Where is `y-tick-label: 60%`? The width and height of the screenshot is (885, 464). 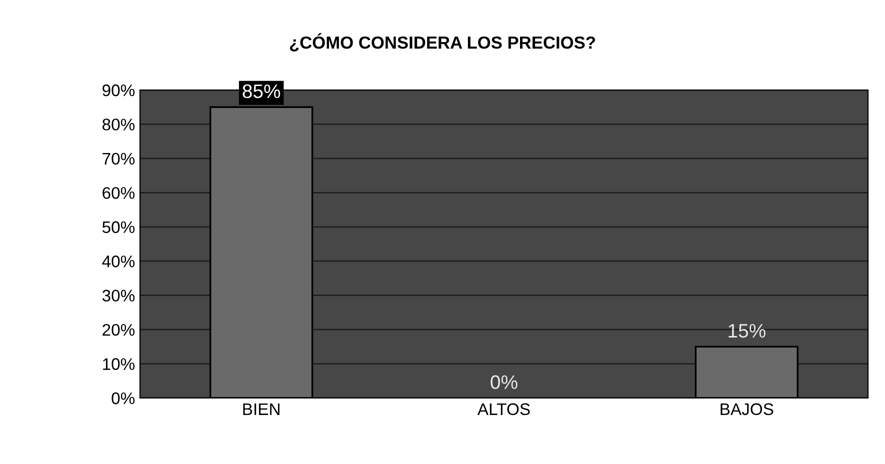 y-tick-label: 60% is located at coordinates (118, 193).